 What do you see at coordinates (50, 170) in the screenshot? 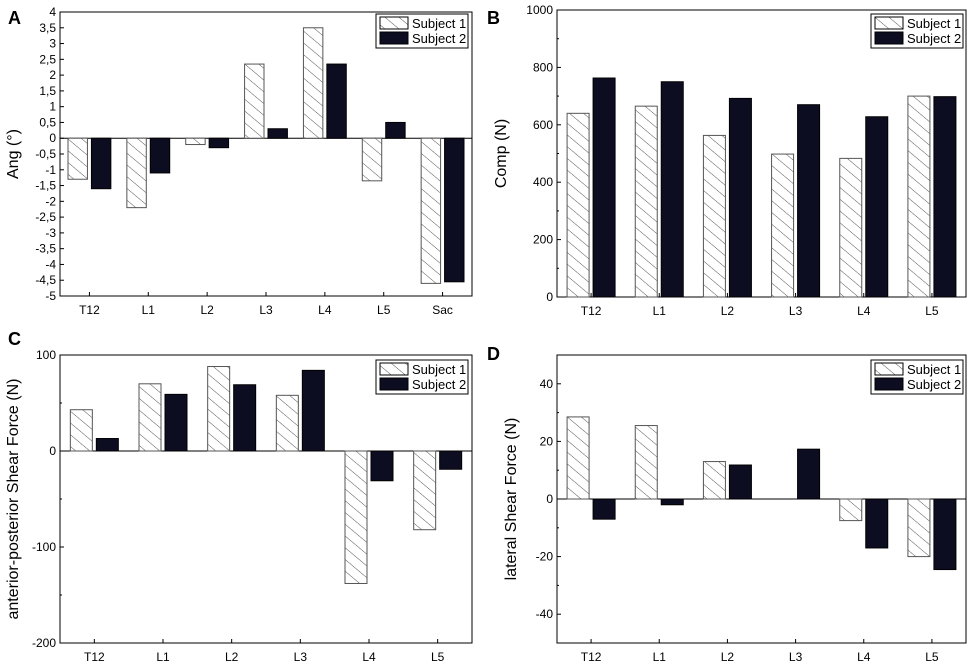
I see `y-tick-label: -1` at bounding box center [50, 170].